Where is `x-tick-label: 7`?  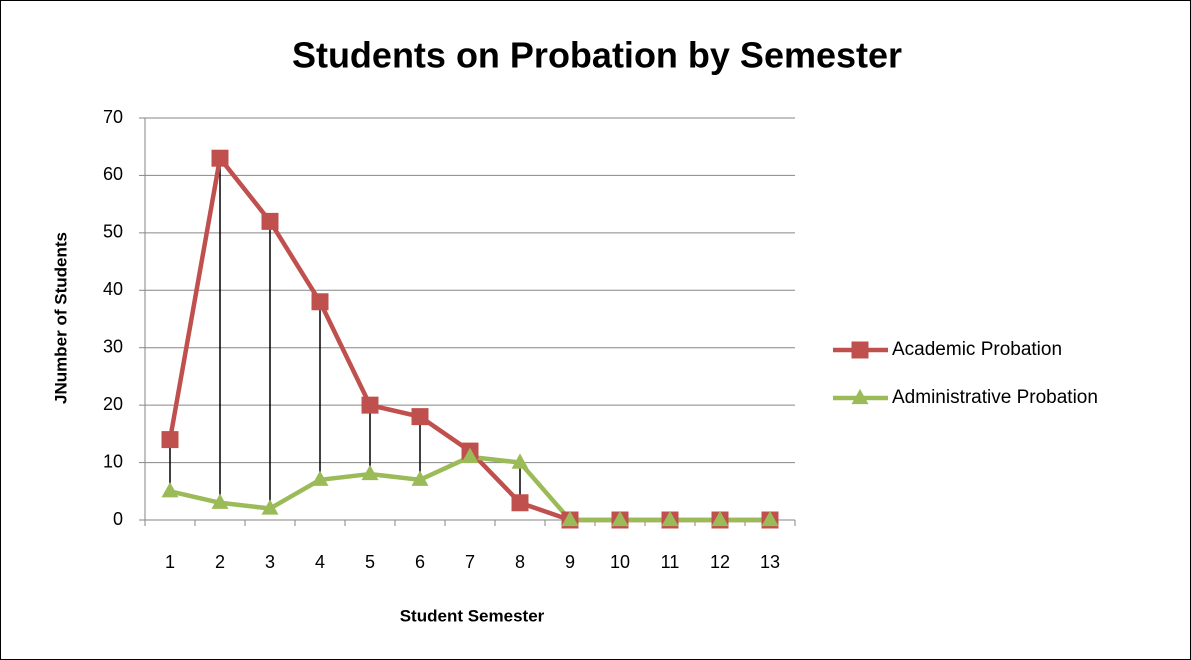
x-tick-label: 7 is located at coordinates (470, 562).